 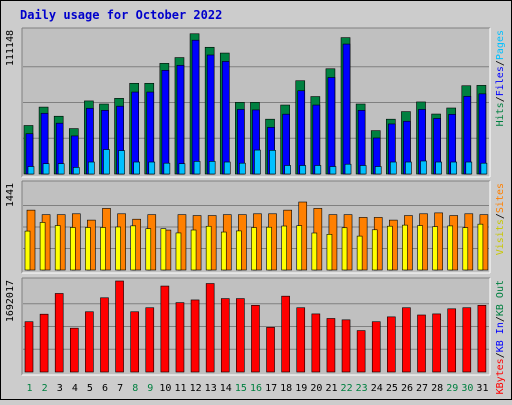 What do you see at coordinates (331, 388) in the screenshot?
I see `day-label: 21` at bounding box center [331, 388].